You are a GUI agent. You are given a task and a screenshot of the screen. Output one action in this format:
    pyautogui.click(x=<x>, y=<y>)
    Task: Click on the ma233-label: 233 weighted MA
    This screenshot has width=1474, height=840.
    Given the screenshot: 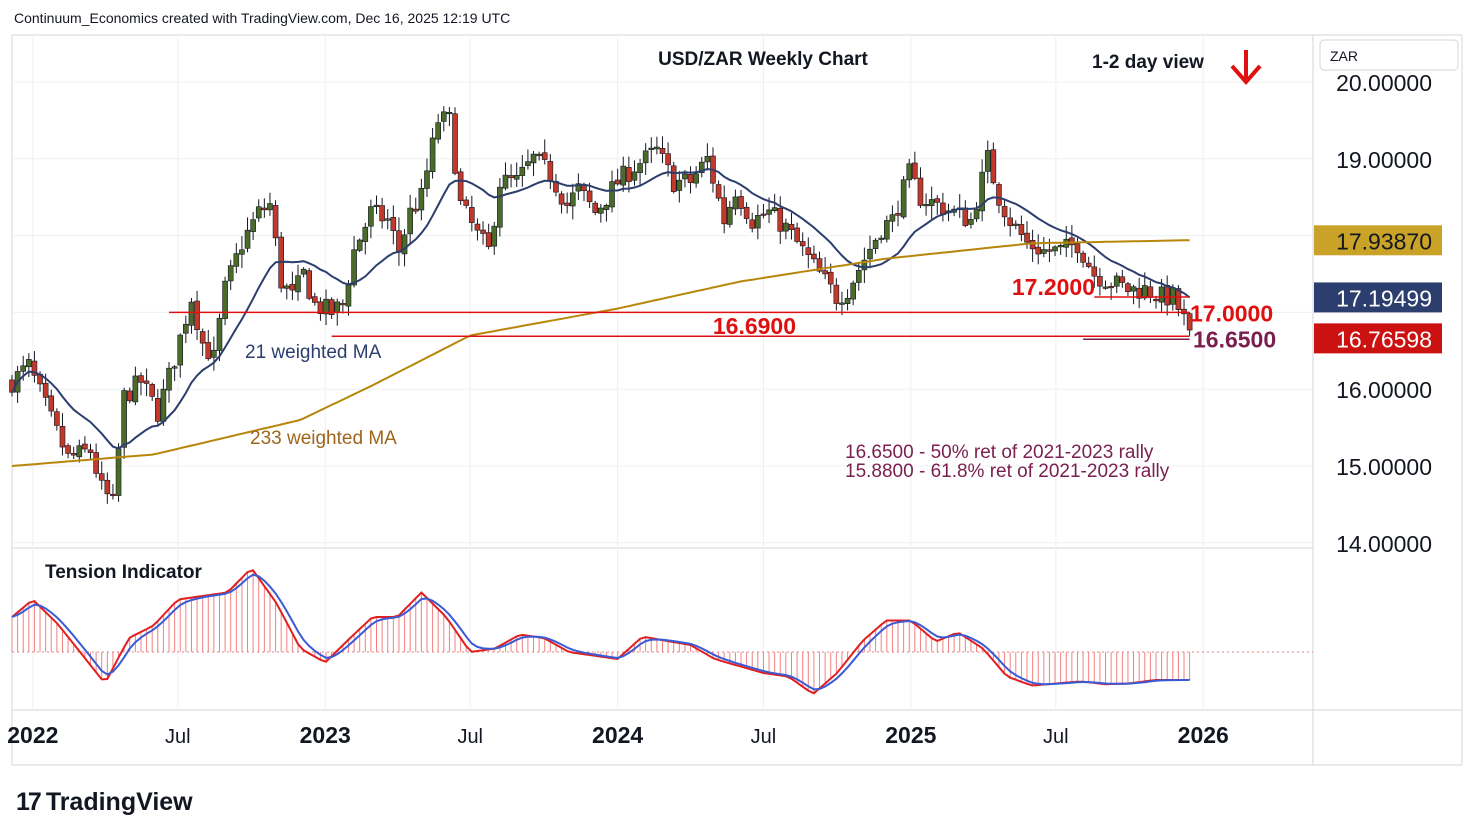 What is the action you would take?
    pyautogui.click(x=323, y=438)
    